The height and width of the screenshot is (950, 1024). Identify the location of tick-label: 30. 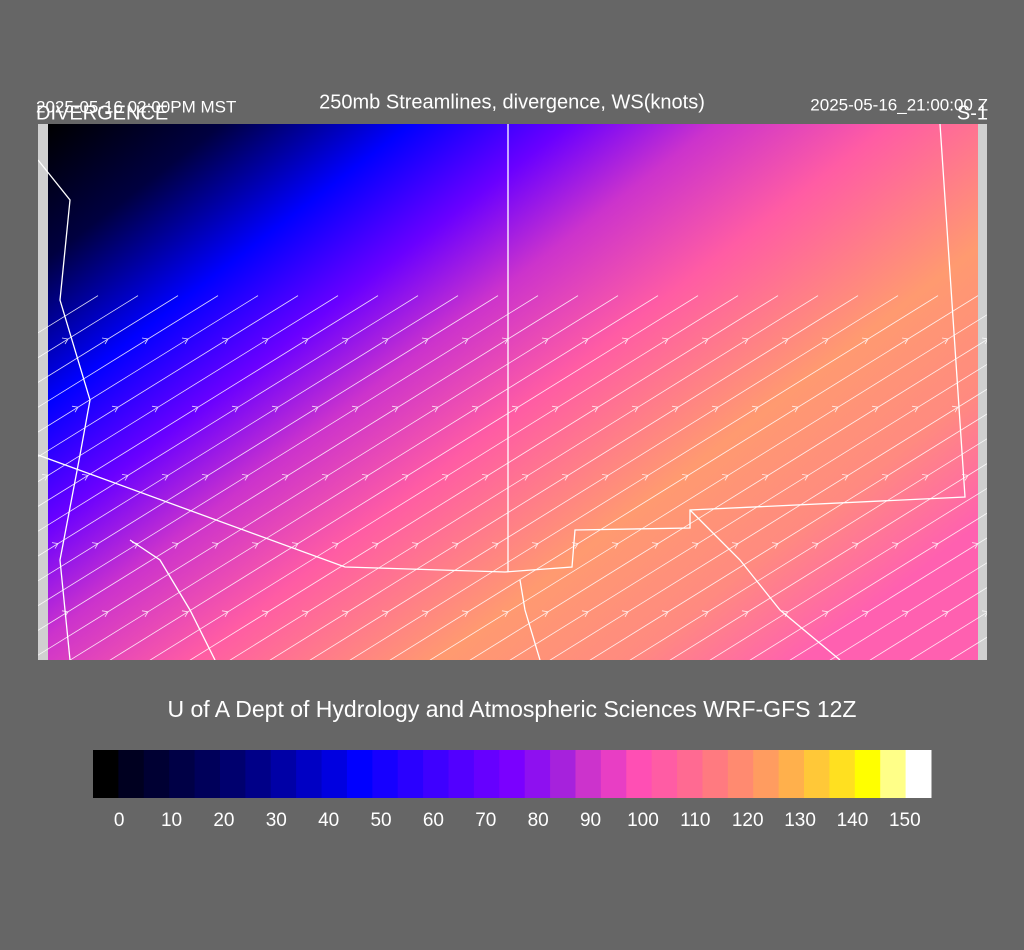
(276, 820).